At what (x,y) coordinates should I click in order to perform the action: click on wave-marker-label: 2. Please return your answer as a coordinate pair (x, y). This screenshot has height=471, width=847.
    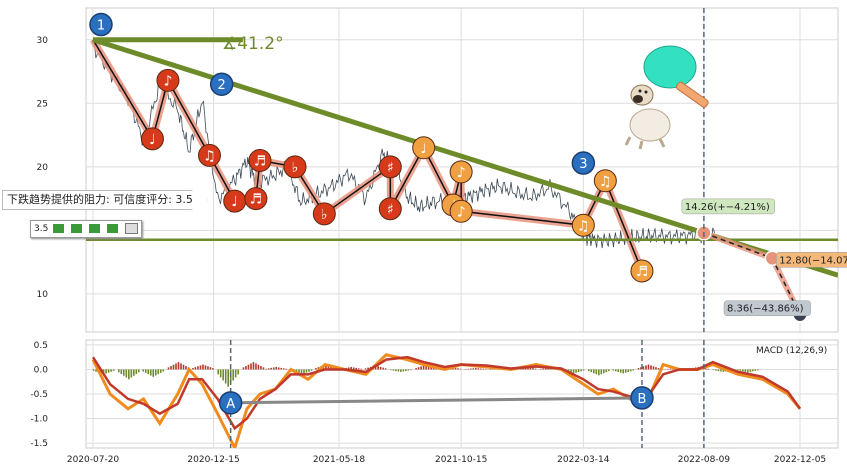
    Looking at the image, I should click on (222, 85).